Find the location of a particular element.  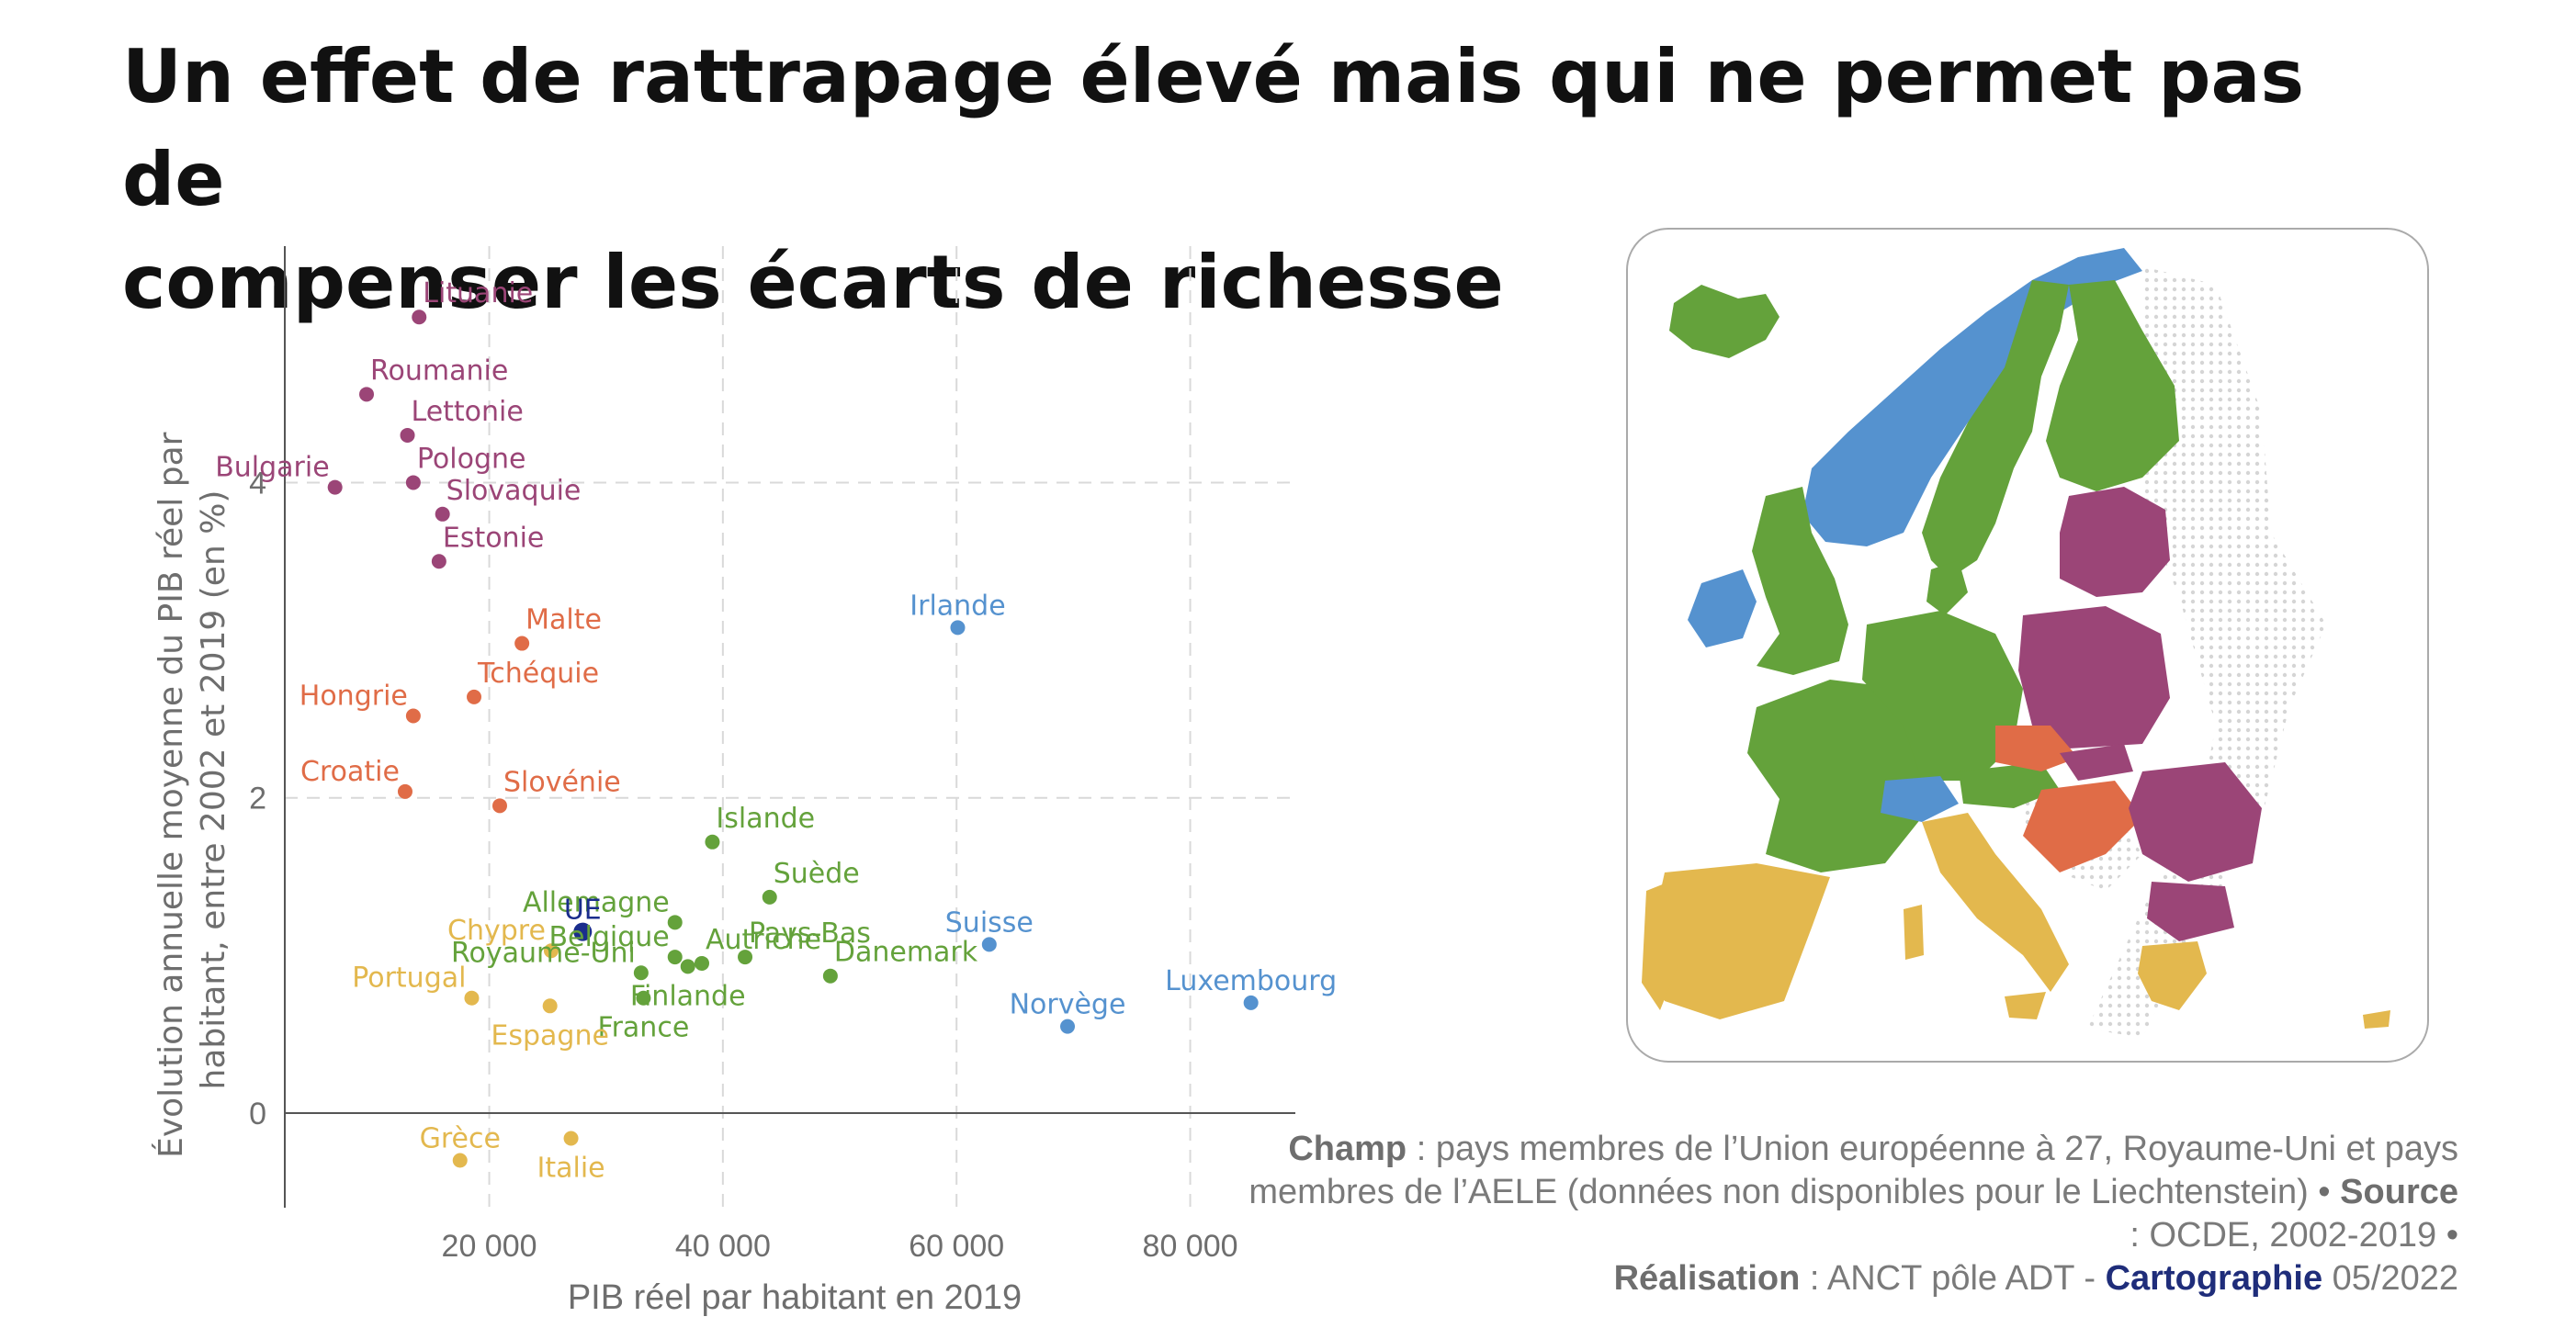

point-islande is located at coordinates (712, 842).